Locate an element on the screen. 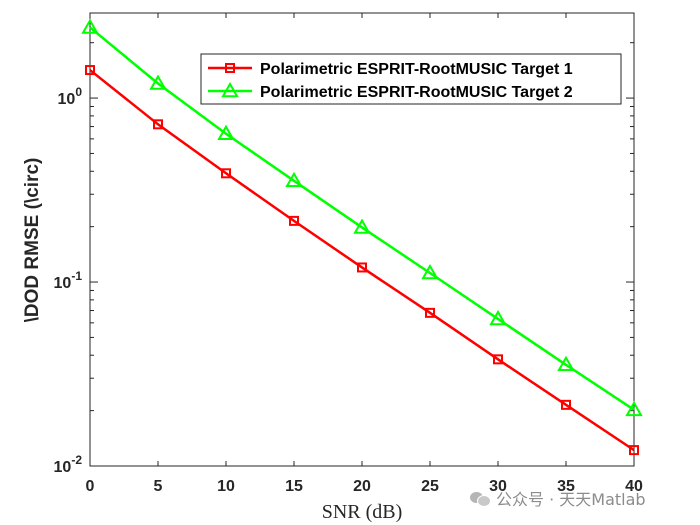 This screenshot has height=525, width=700. y-tick-label: 10⁻² is located at coordinates (68, 464).